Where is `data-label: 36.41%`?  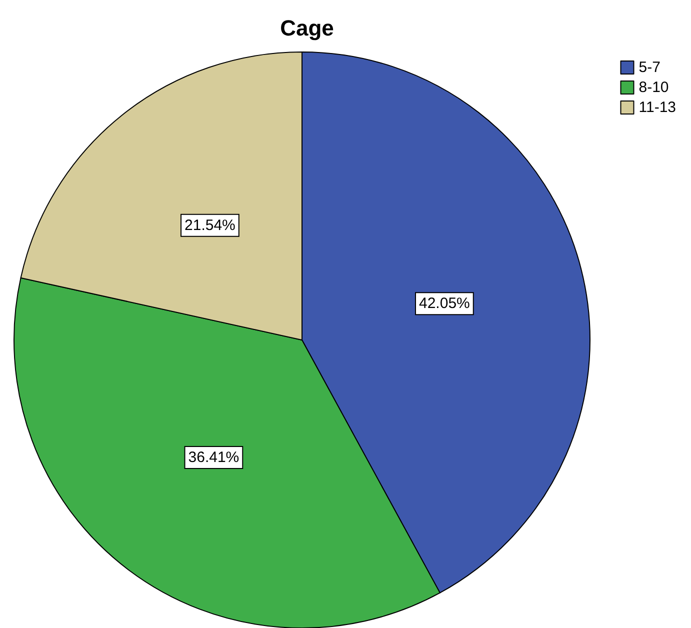 data-label: 36.41% is located at coordinates (214, 457).